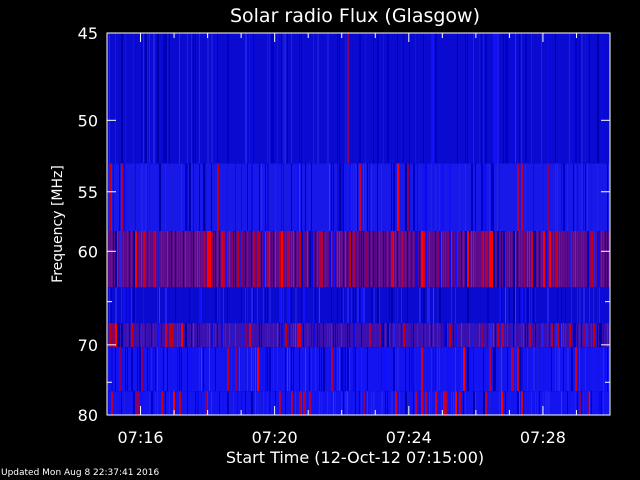 Image resolution: width=640 pixels, height=480 pixels. What do you see at coordinates (543, 437) in the screenshot?
I see `x-tick-label: 07:28` at bounding box center [543, 437].